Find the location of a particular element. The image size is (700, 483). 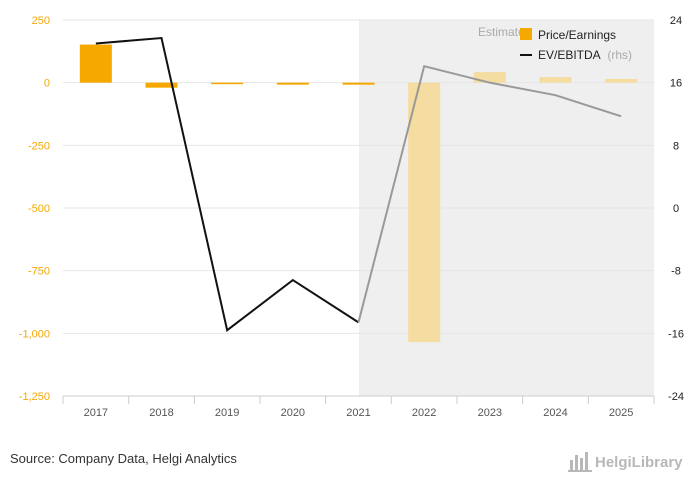

y-left-tick-label: 0 is located at coordinates (47, 84).